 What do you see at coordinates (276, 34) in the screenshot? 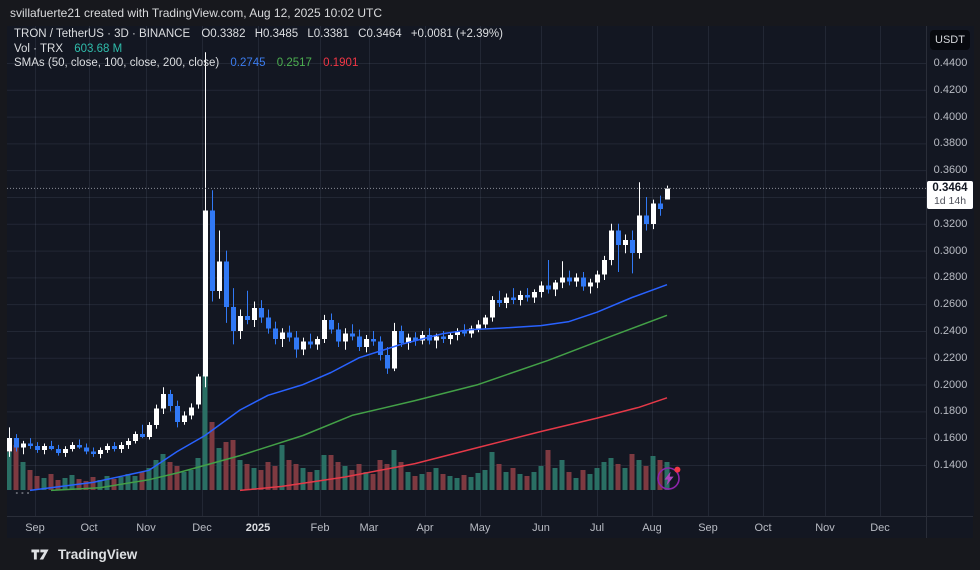
I see `ohlc-high-value: H0.3485` at bounding box center [276, 34].